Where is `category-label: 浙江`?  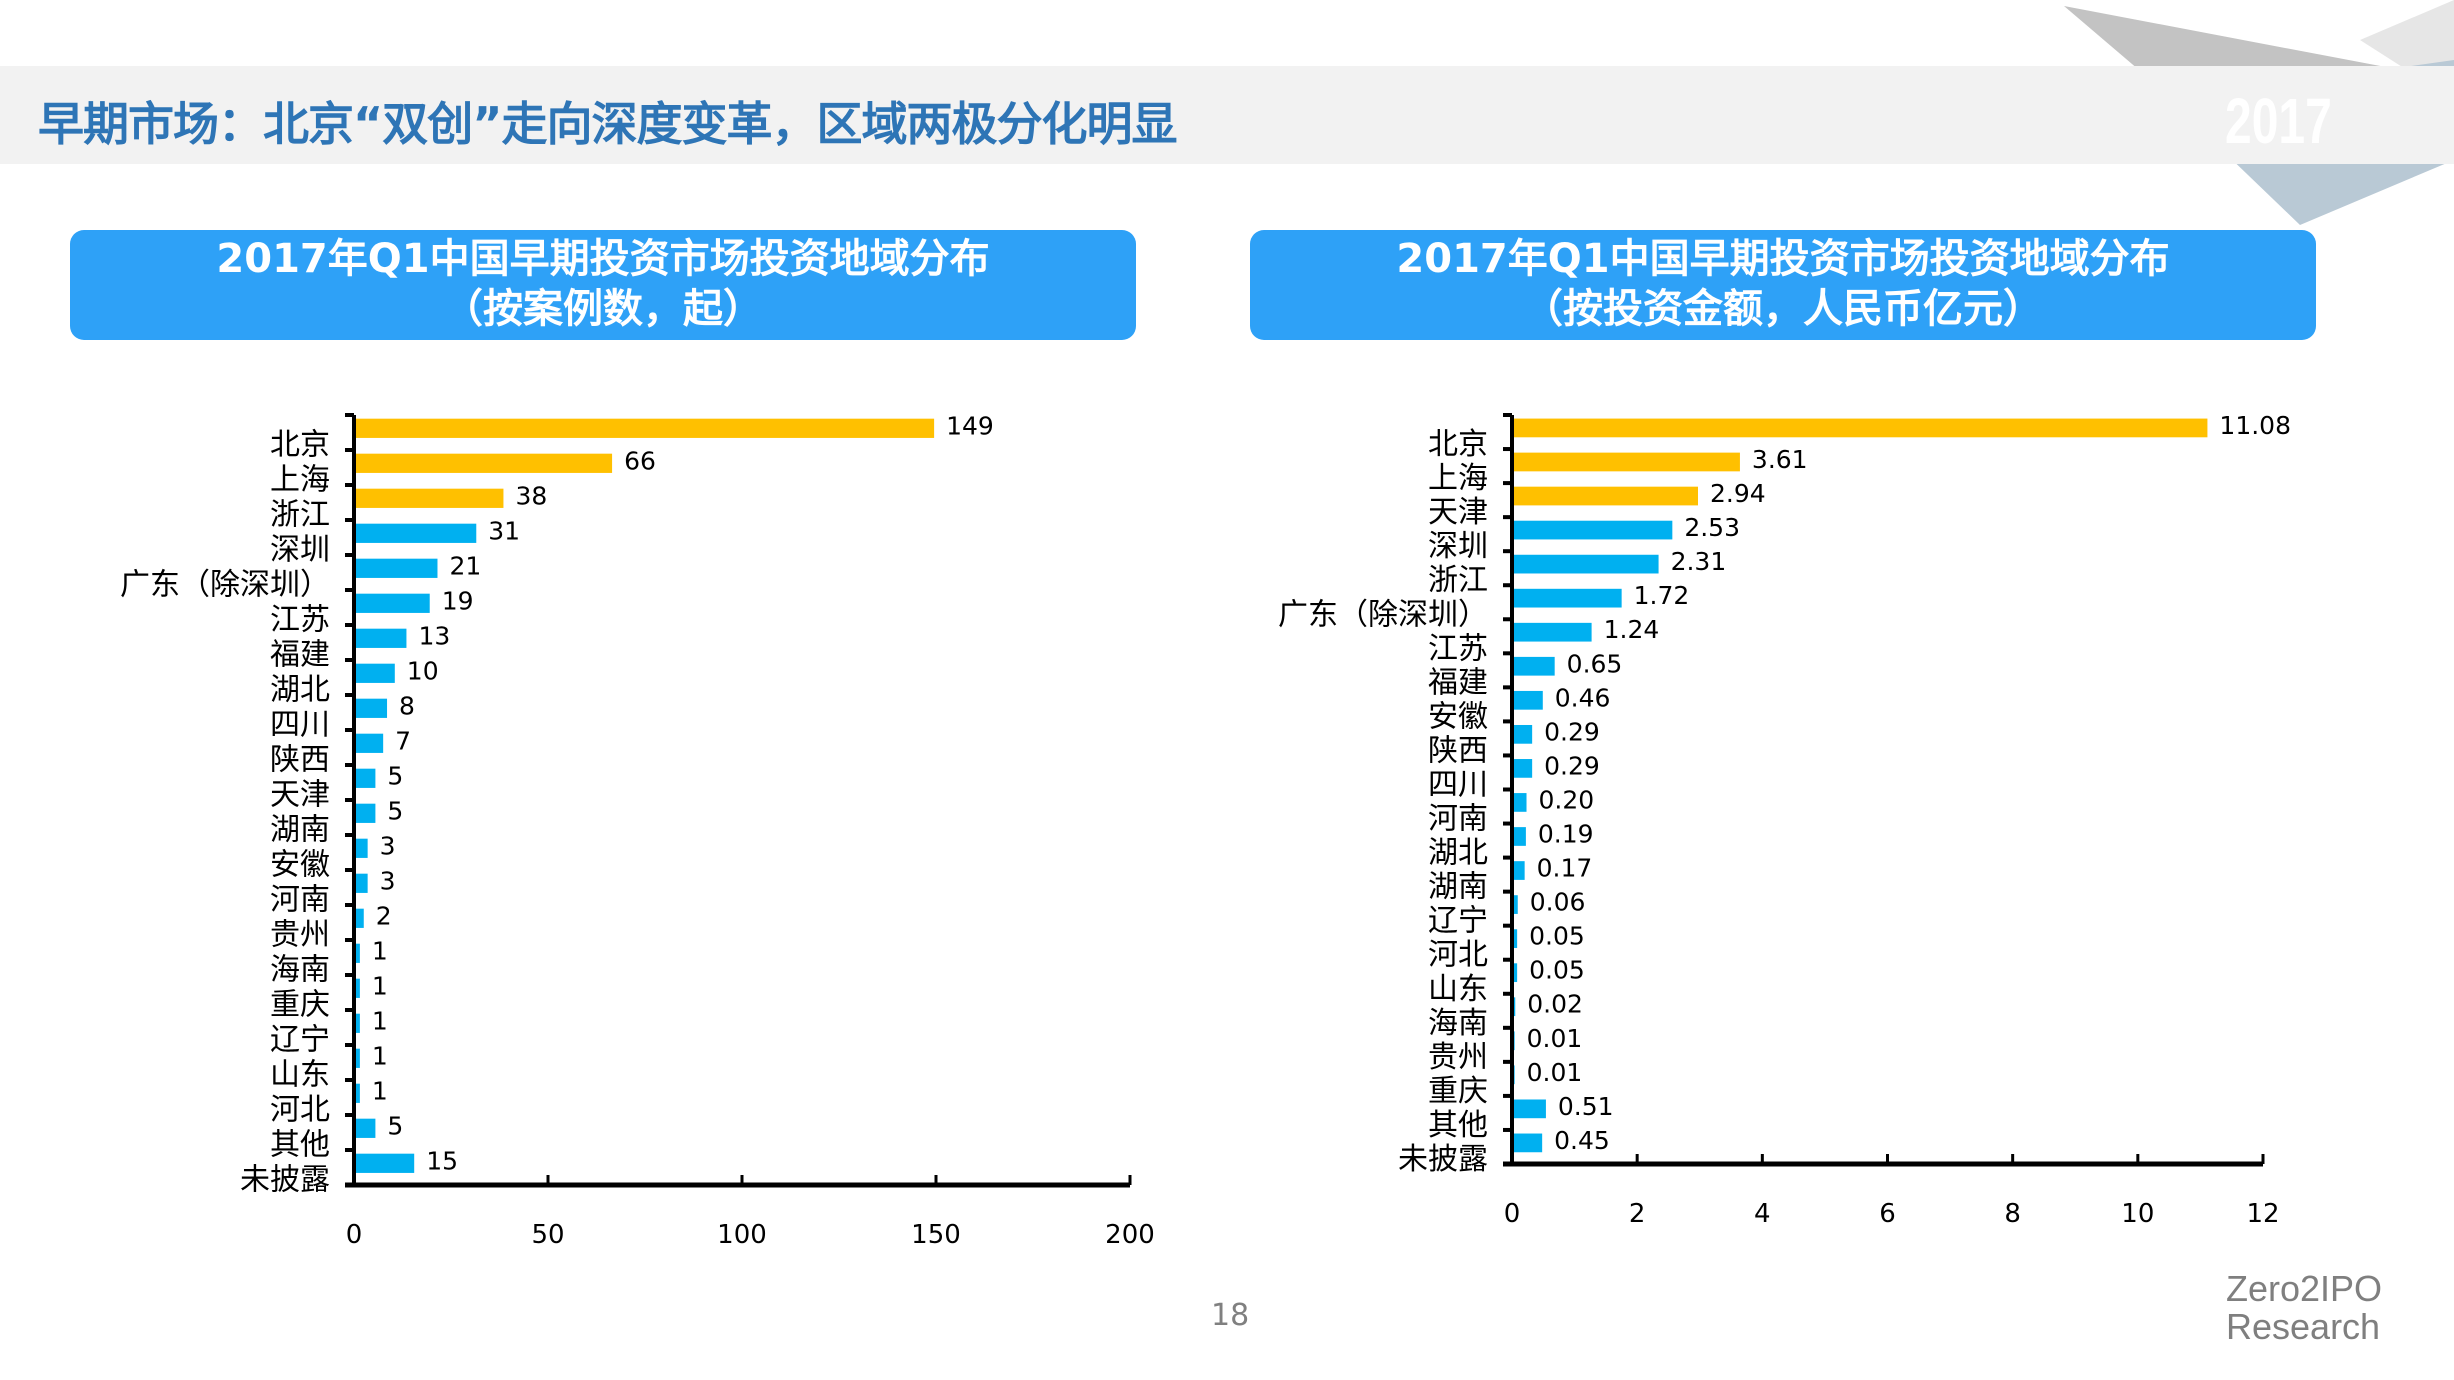
category-label: 浙江 is located at coordinates (300, 515).